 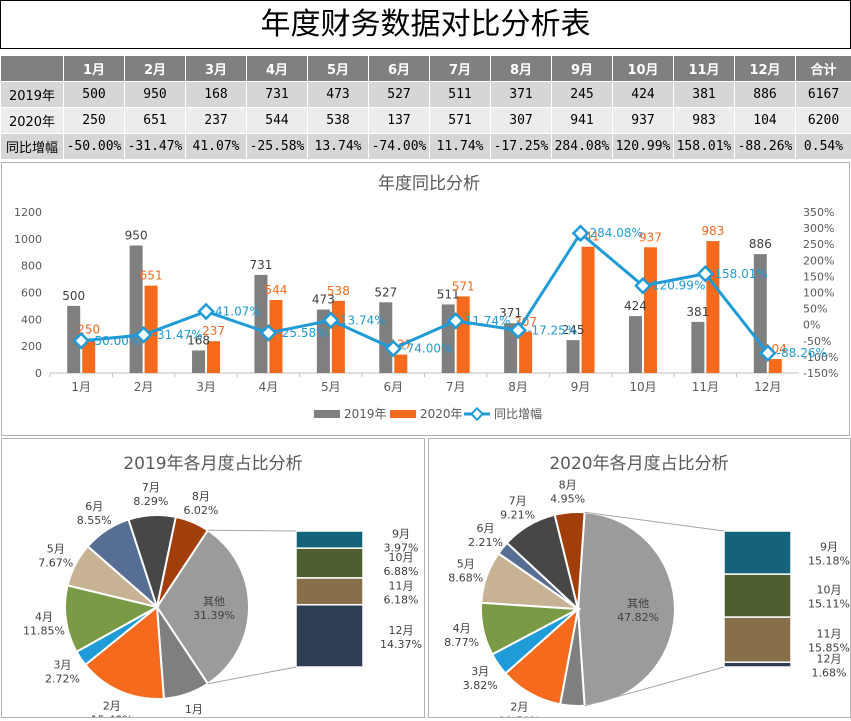 I want to click on pie-slice-label: 其他, so click(x=214, y=601).